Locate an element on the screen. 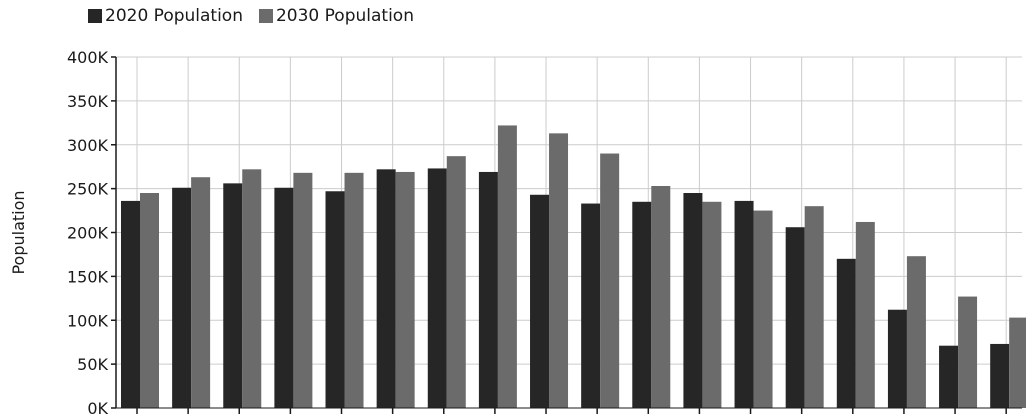 This screenshot has height=419, width=1026. legend-item-2020: 2020 Population is located at coordinates (165, 16).